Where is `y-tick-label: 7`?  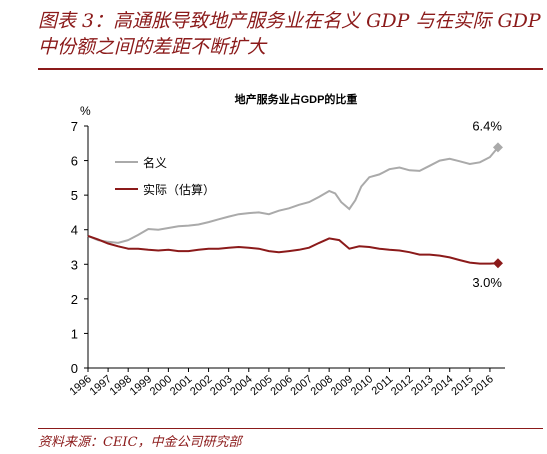
y-tick-label: 7 is located at coordinates (74, 126).